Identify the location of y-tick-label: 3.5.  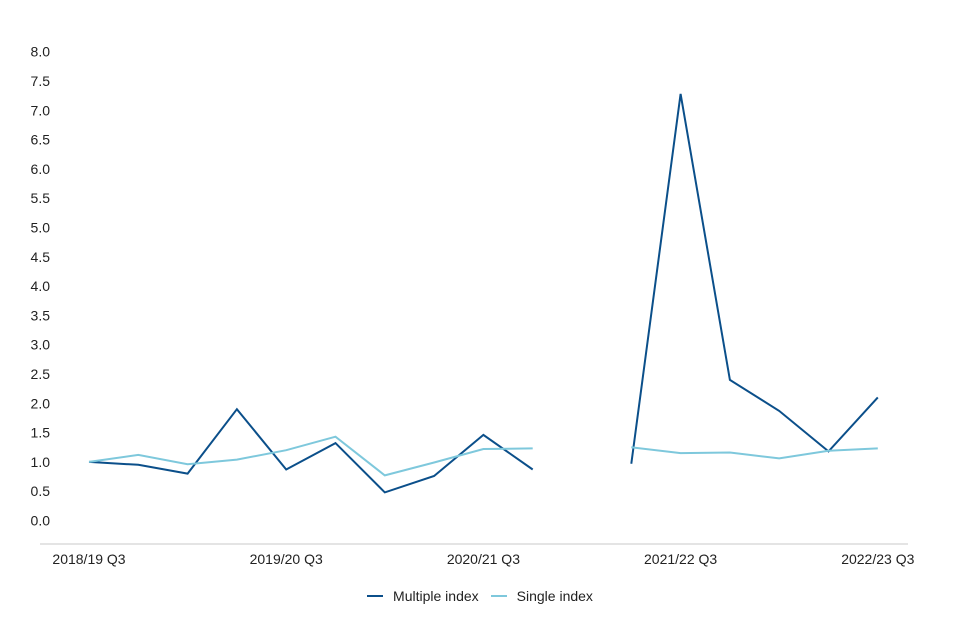
(41, 315).